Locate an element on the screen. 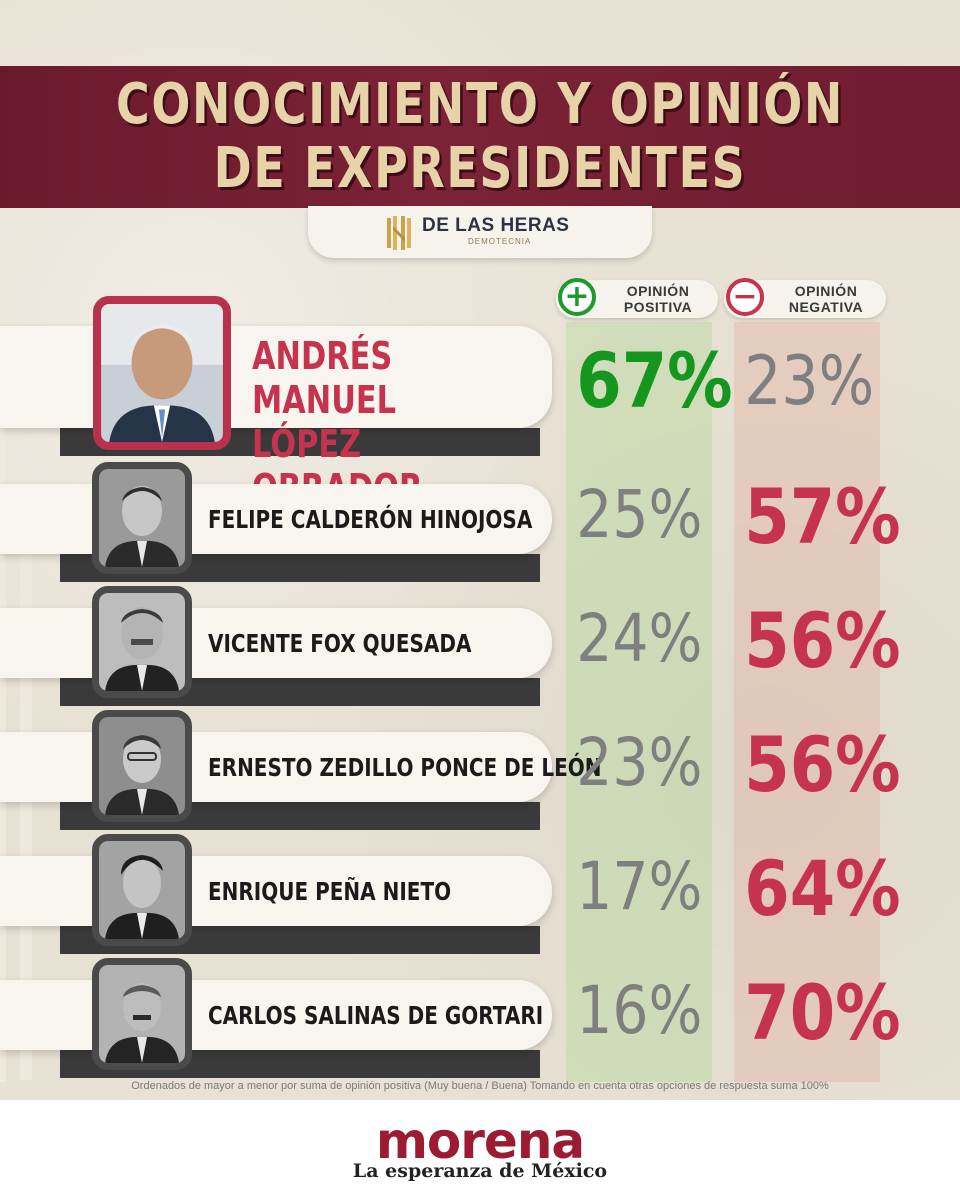  row-5-positive: 17% is located at coordinates (639, 886).